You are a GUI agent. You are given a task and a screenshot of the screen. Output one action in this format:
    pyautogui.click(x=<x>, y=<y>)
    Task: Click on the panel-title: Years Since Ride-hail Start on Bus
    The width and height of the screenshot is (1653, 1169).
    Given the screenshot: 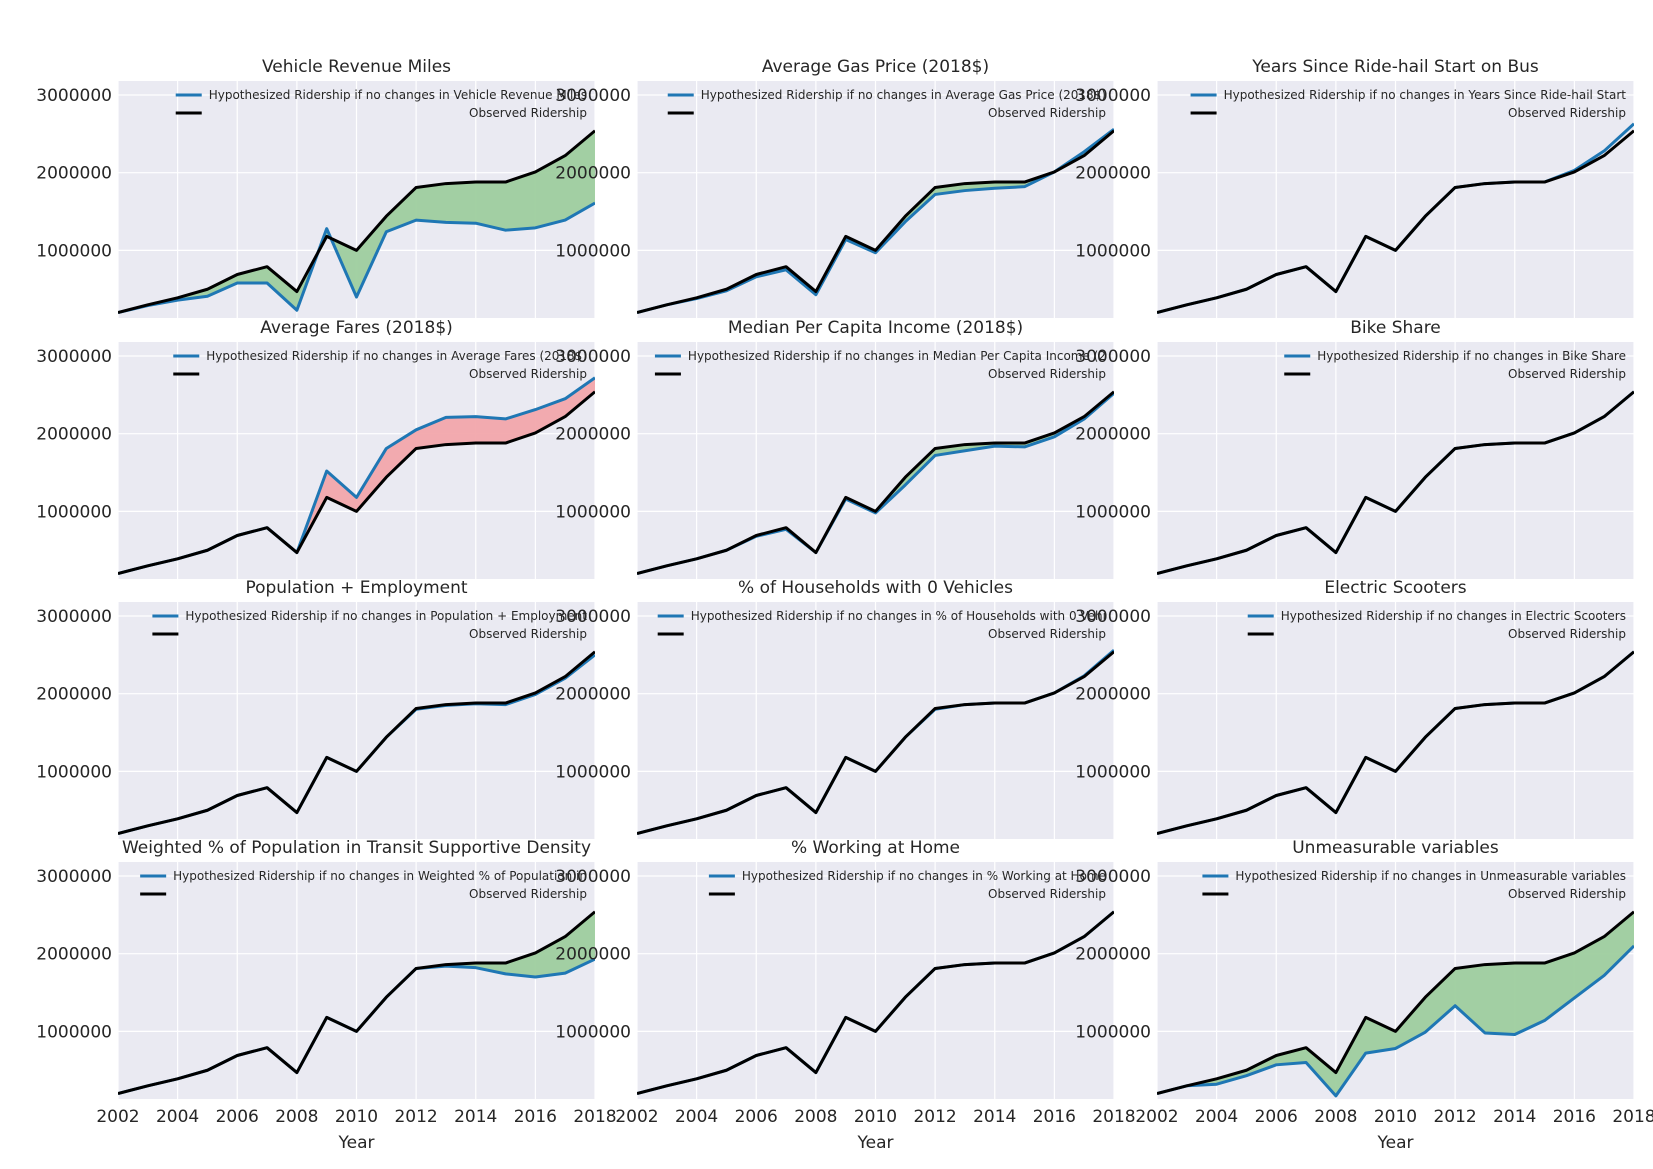 What is the action you would take?
    pyautogui.click(x=1395, y=67)
    